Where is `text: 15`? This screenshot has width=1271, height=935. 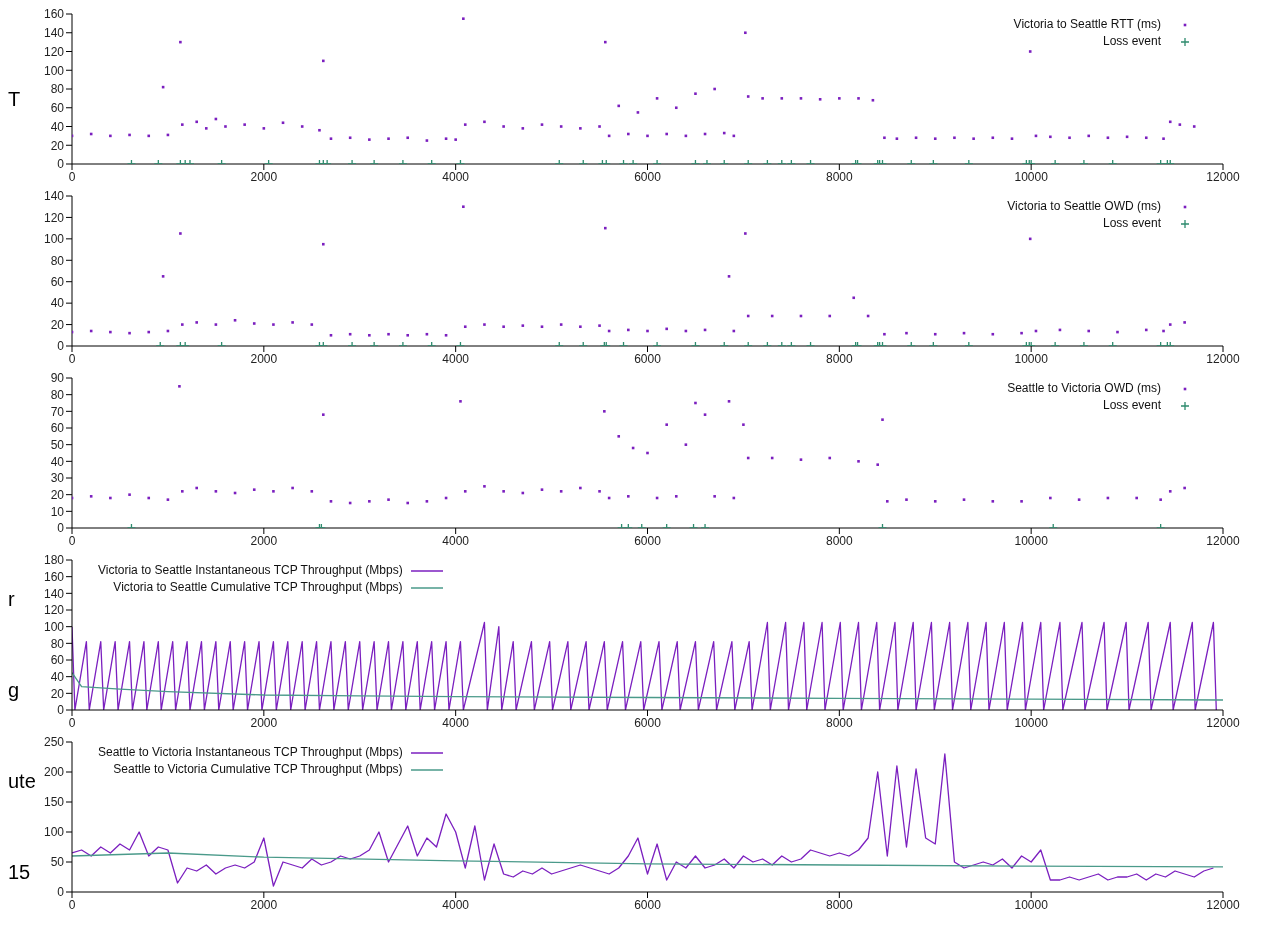 text: 15 is located at coordinates (20, 872).